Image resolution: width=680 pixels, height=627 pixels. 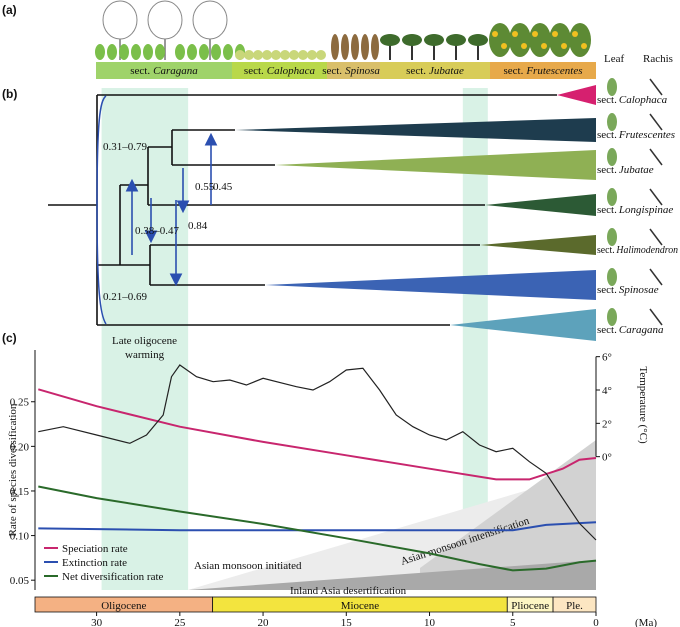 I want to click on tip-label: sect. Spinosae, so click(x=628, y=290).